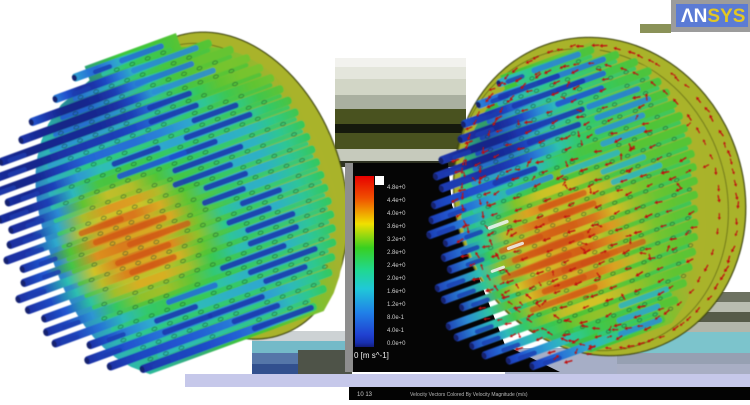 The image size is (750, 405). I want to click on svg-text: 0.0e+0, so click(396, 344).